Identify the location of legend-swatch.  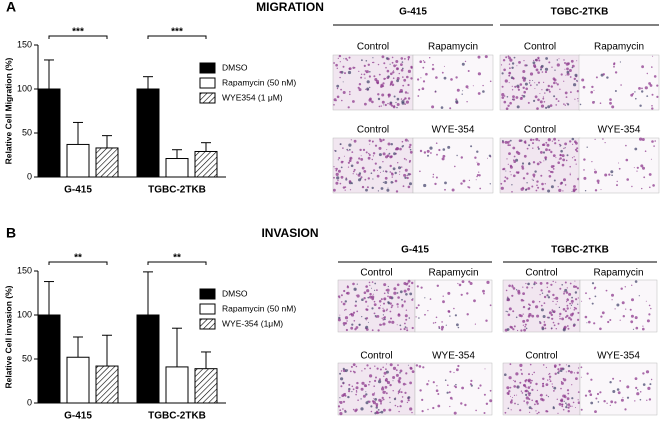
(207, 68).